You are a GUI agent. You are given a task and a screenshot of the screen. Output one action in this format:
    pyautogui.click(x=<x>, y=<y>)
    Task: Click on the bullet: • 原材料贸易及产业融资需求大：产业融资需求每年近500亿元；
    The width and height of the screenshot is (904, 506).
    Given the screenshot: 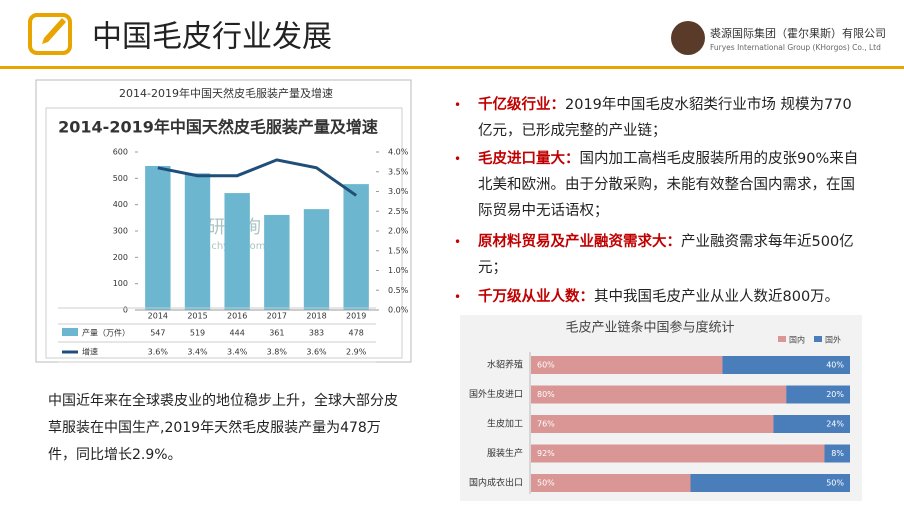 What is the action you would take?
    pyautogui.click(x=654, y=255)
    